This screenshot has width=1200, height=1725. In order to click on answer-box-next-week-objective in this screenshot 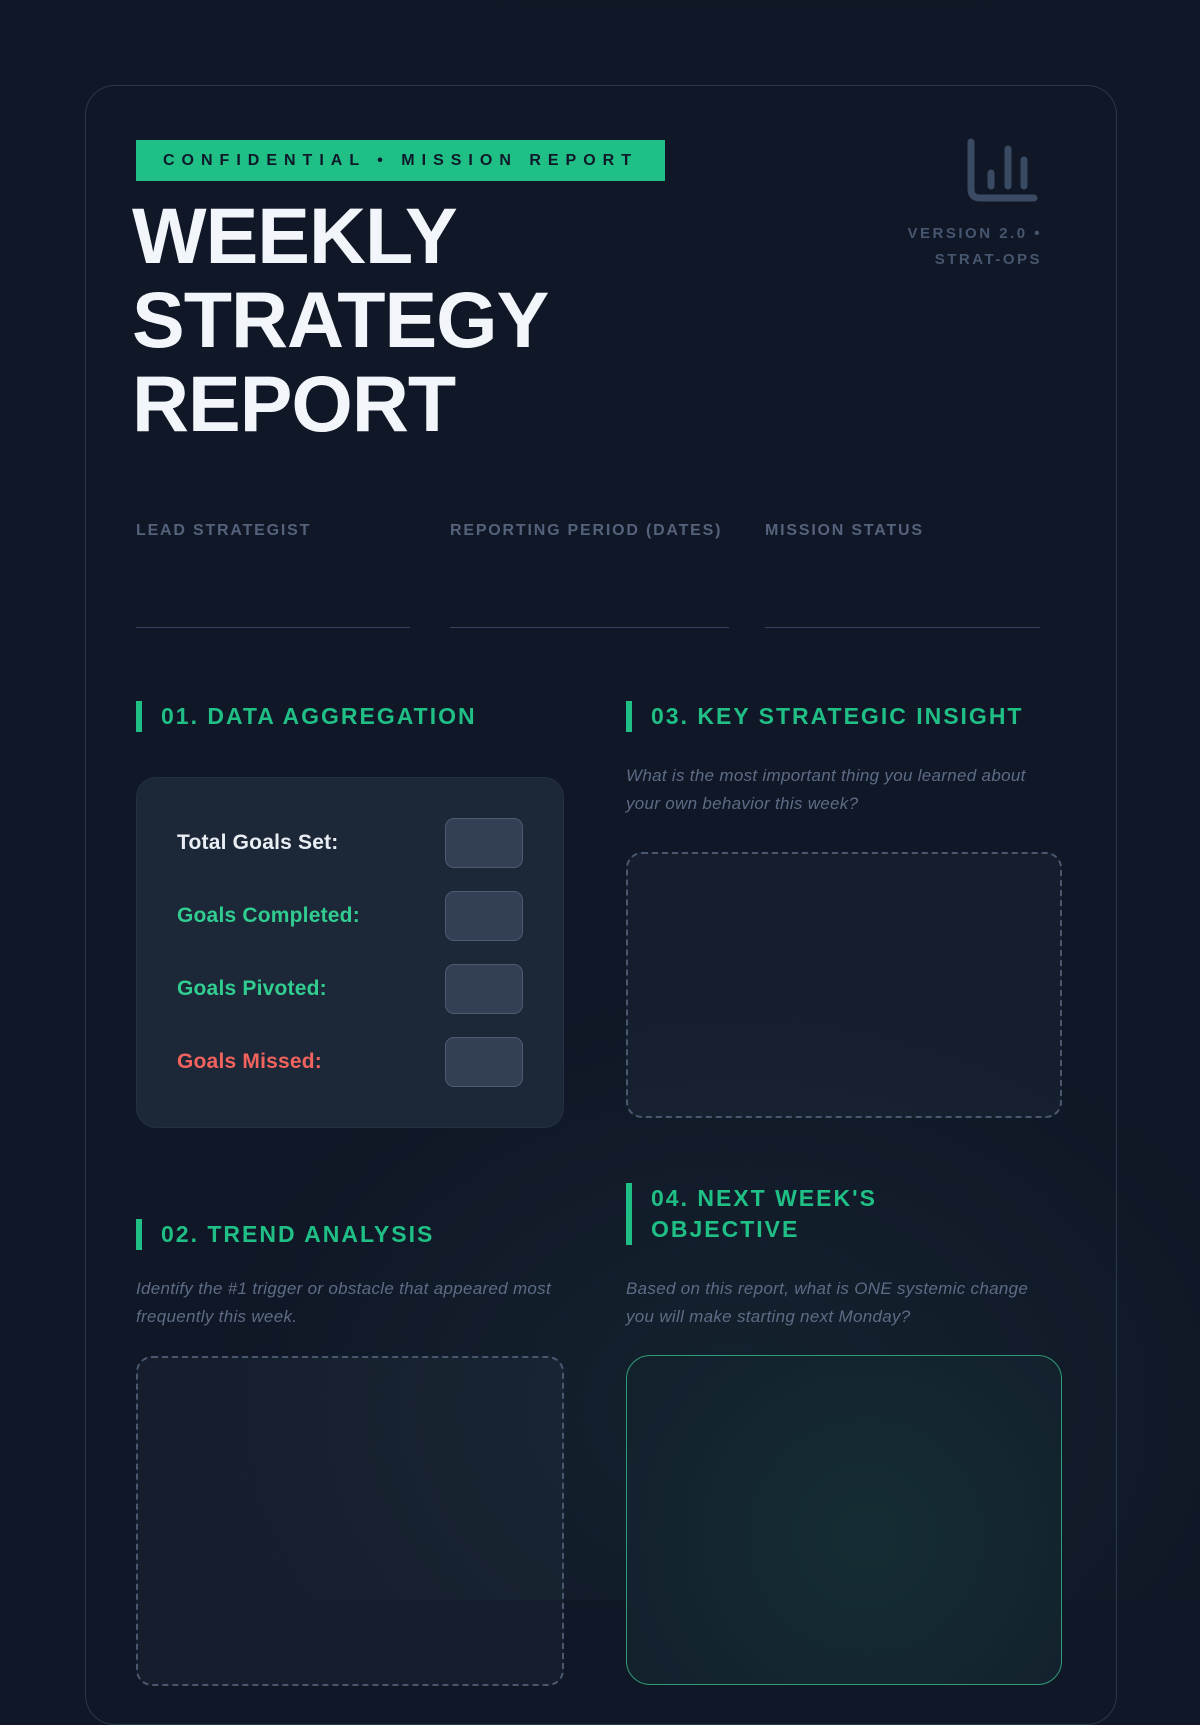, I will do `click(844, 1520)`.